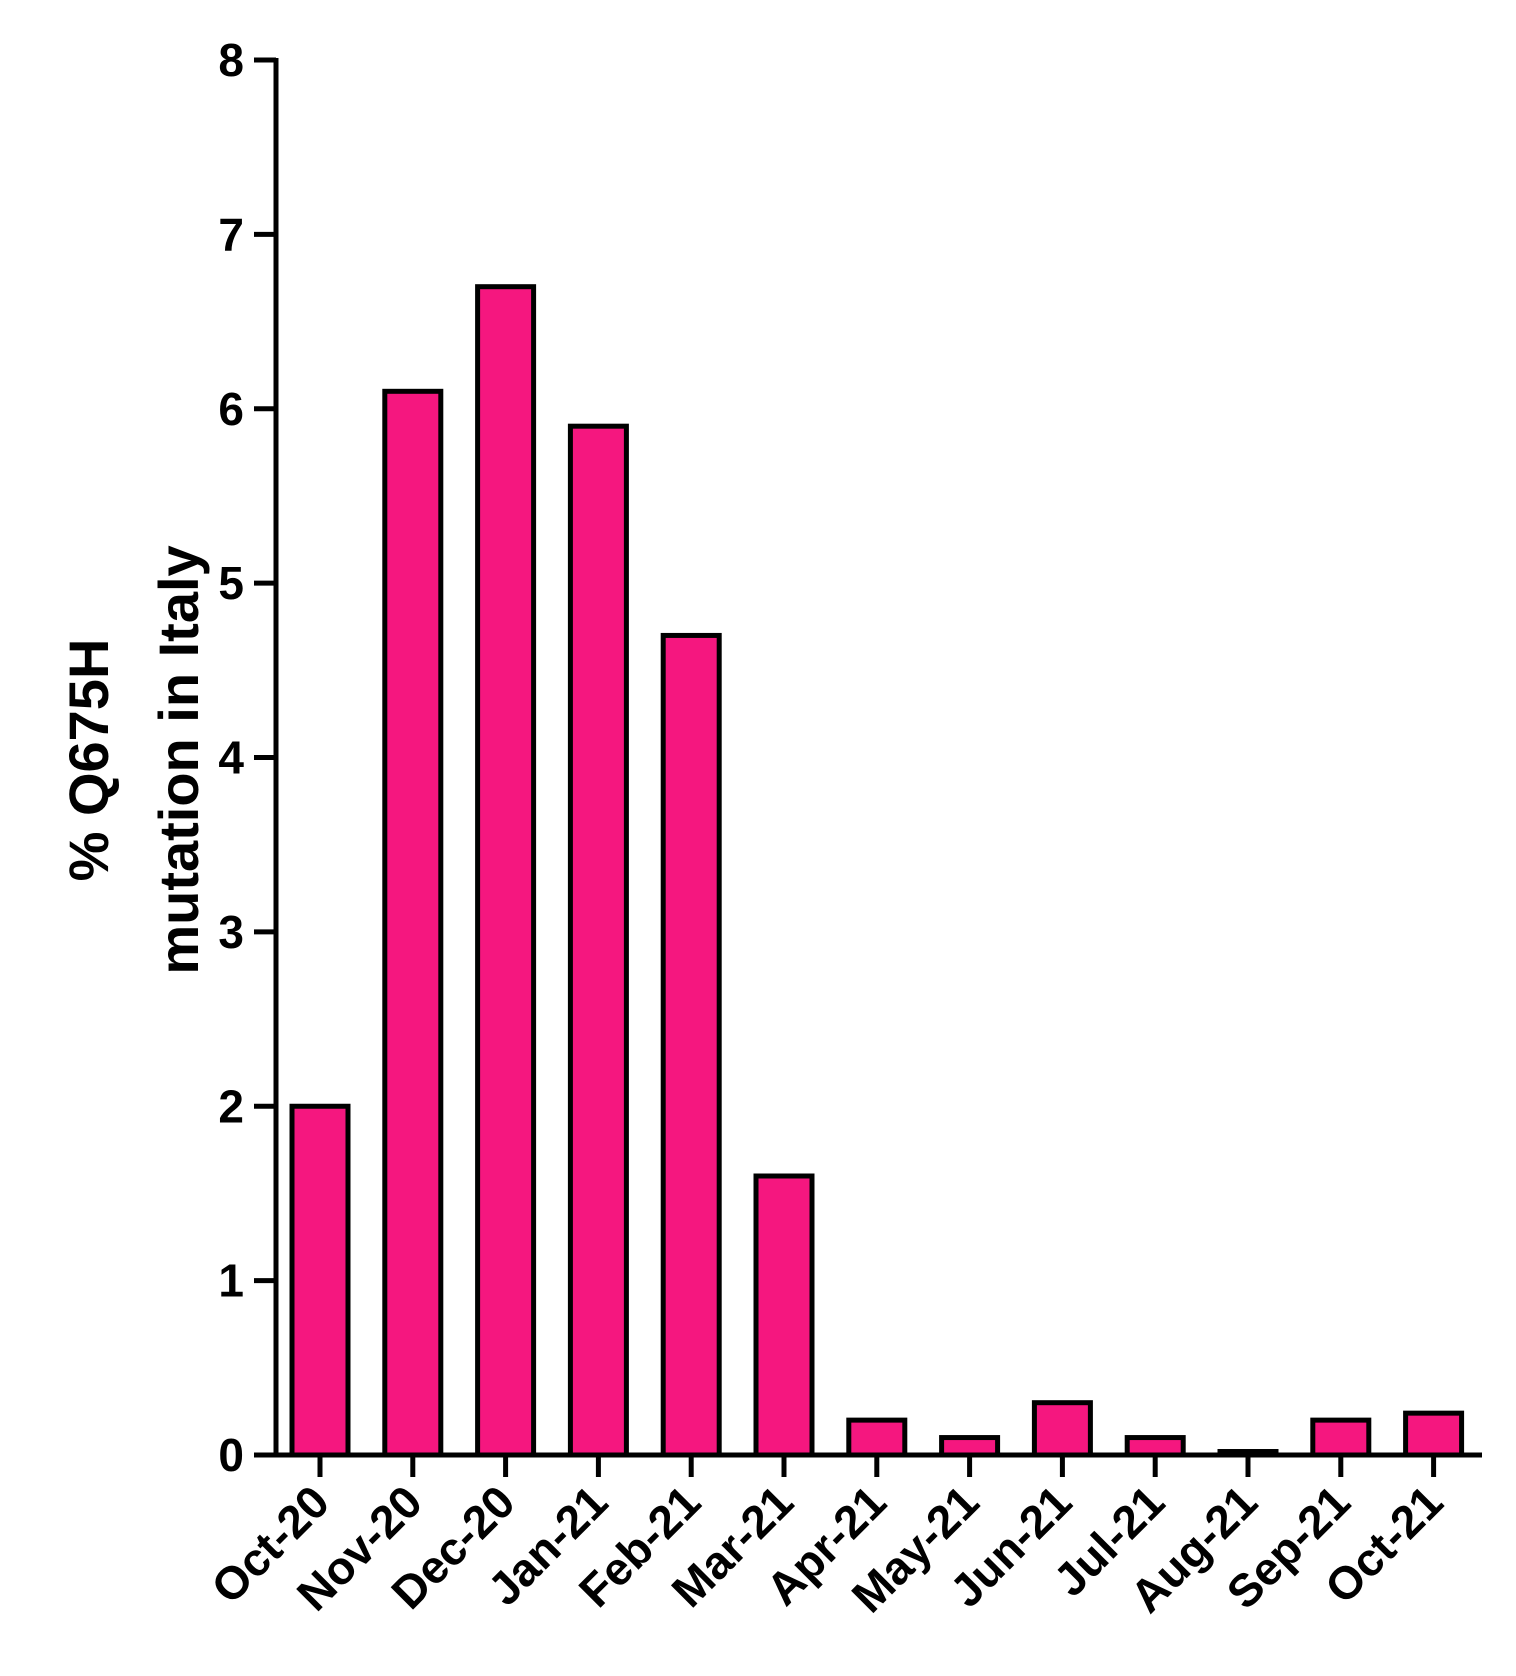 The width and height of the screenshot is (1516, 1676). What do you see at coordinates (178, 759) in the screenshot?
I see `y-axis-title-line-2: mutation in Italy` at bounding box center [178, 759].